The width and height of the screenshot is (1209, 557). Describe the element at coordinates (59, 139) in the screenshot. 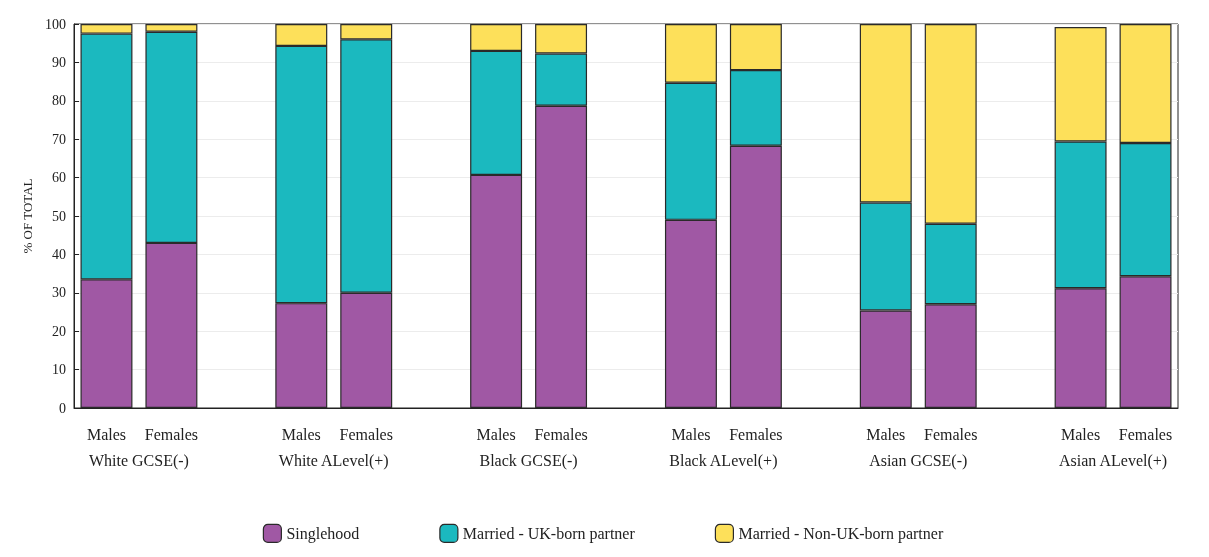

I see `y-tick-label: 70` at that location.